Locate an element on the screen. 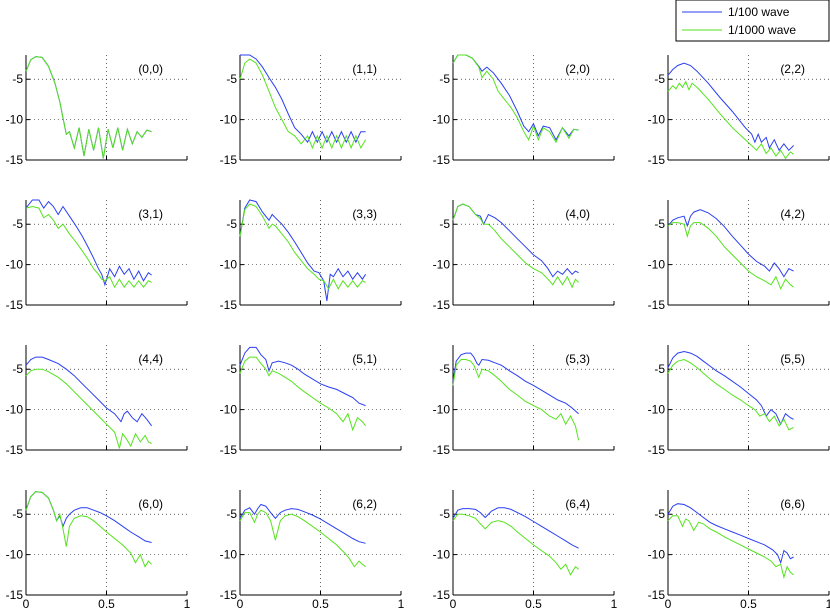  subplot-12: -5 -10 -15 (5,5) is located at coordinates (739, 401).